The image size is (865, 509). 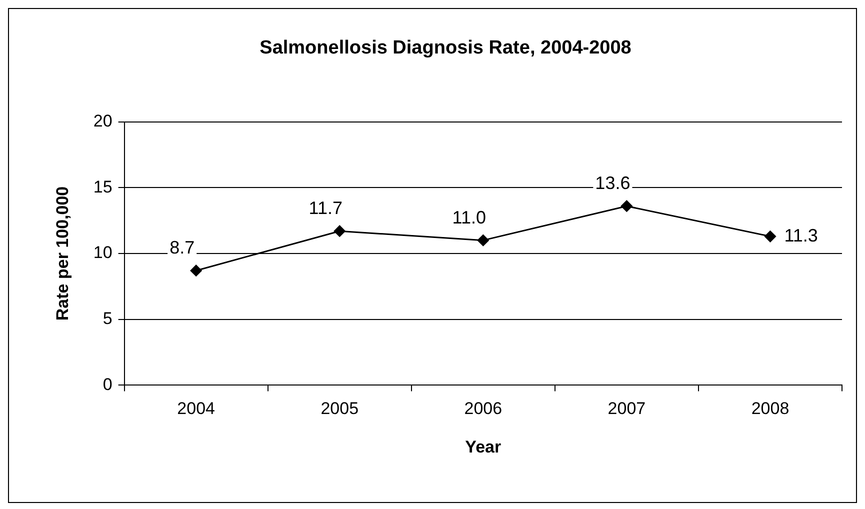 What do you see at coordinates (446, 48) in the screenshot?
I see `chart-title: Salmonellosis Diagnosis Rate, 2004-2008` at bounding box center [446, 48].